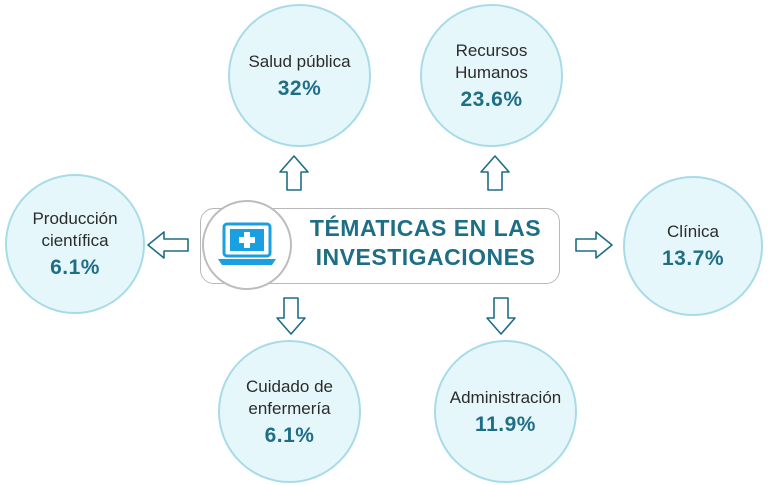 Image resolution: width=768 pixels, height=485 pixels. What do you see at coordinates (299, 61) in the screenshot?
I see `topic-label: Salud pública` at bounding box center [299, 61].